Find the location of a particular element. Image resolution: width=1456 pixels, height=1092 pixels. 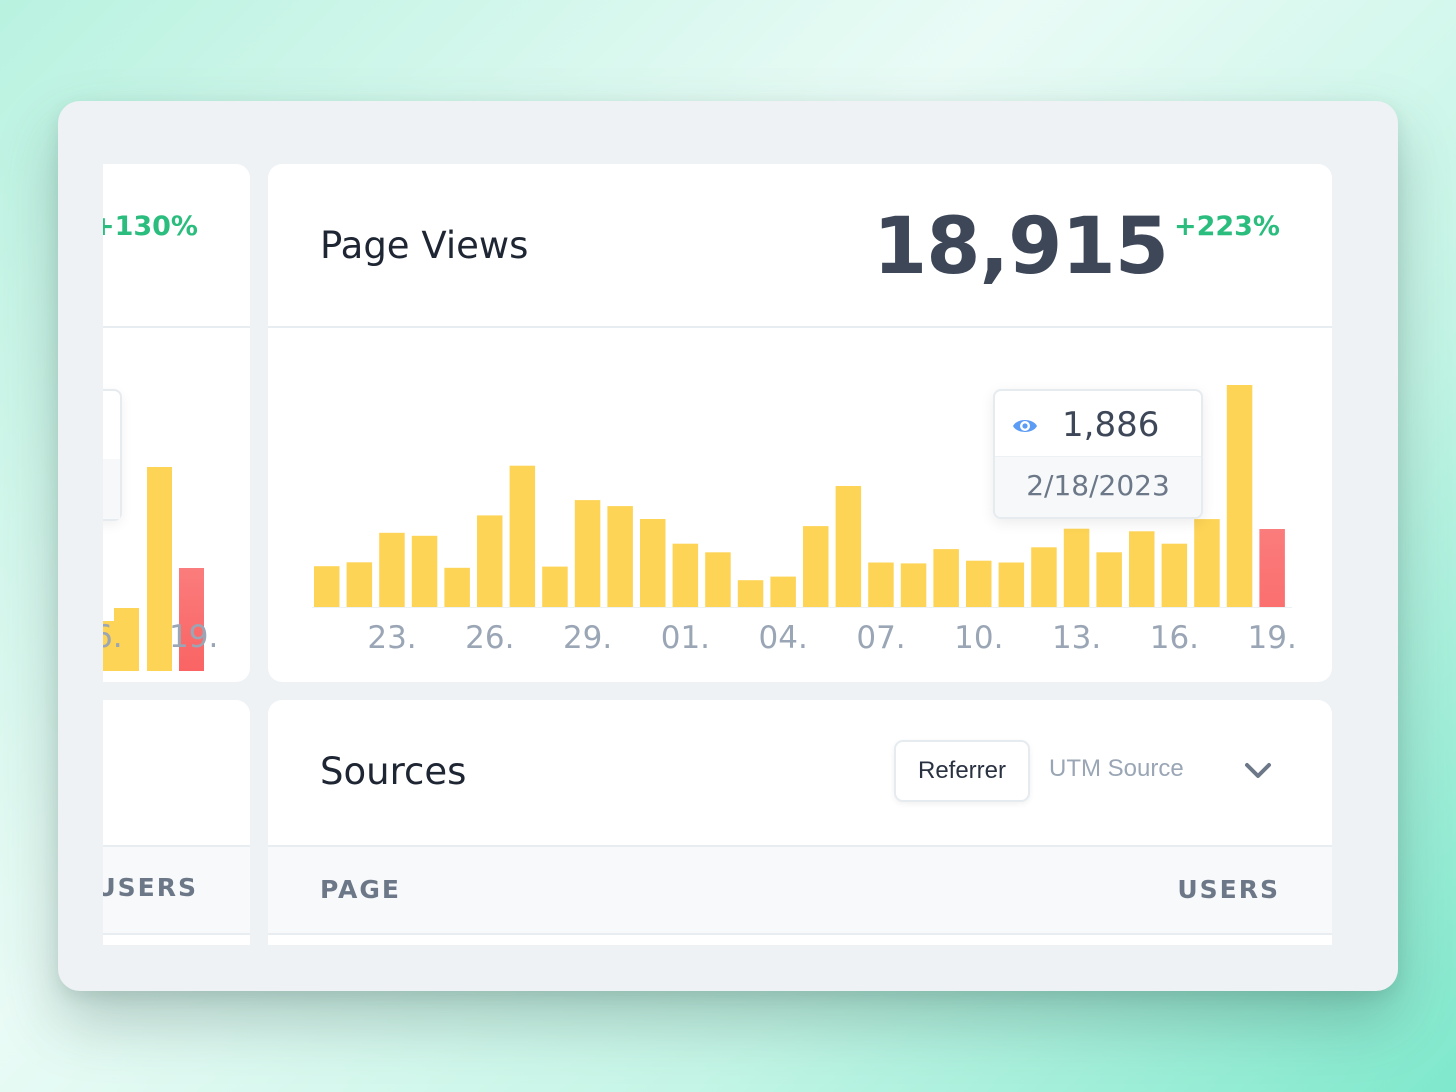

tooltip-date: 2/18/2023 is located at coordinates (1098, 485).